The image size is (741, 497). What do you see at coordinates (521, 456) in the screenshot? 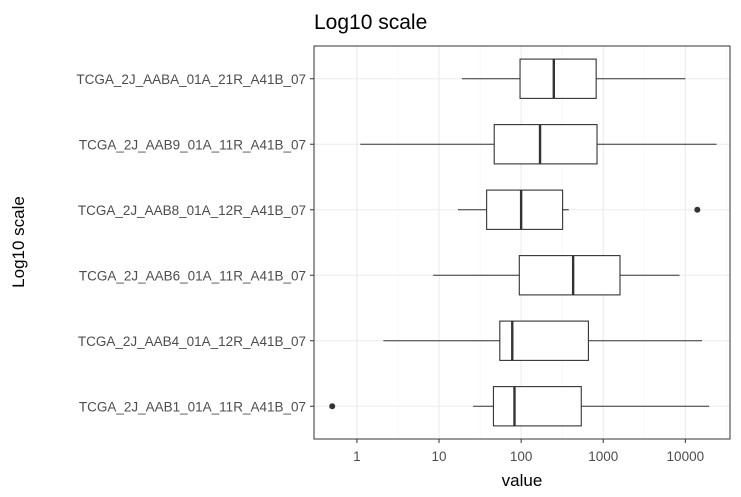
I see `x-tick-label: 100` at bounding box center [521, 456].